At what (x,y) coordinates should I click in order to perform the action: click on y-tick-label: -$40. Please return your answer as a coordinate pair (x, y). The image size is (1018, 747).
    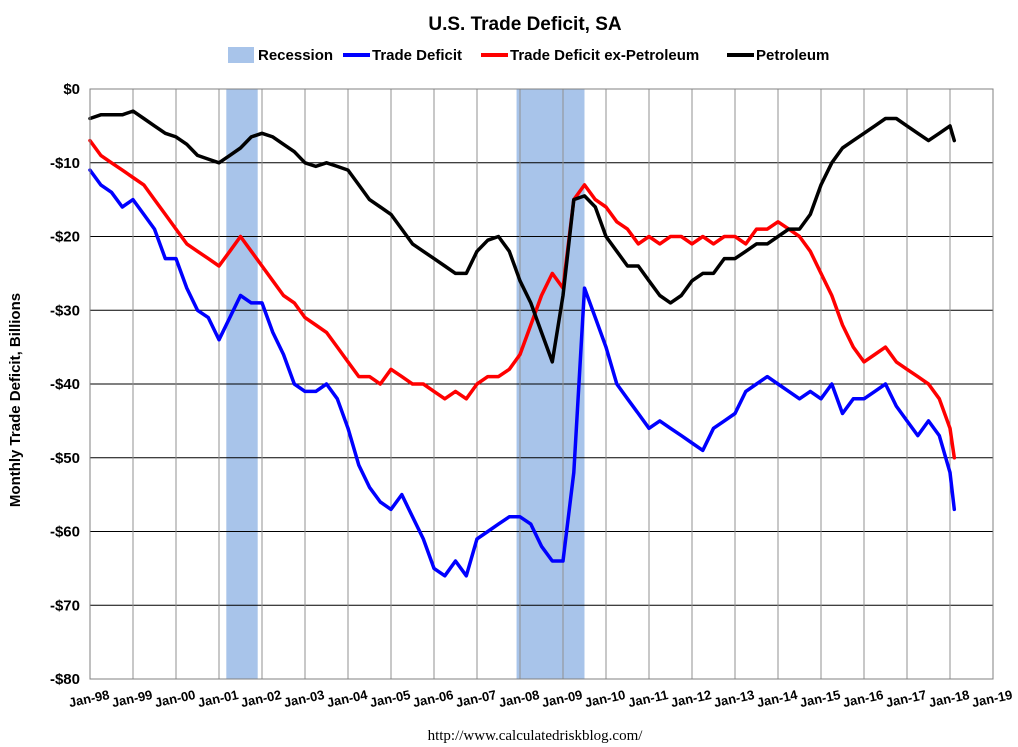
    Looking at the image, I should click on (65, 384).